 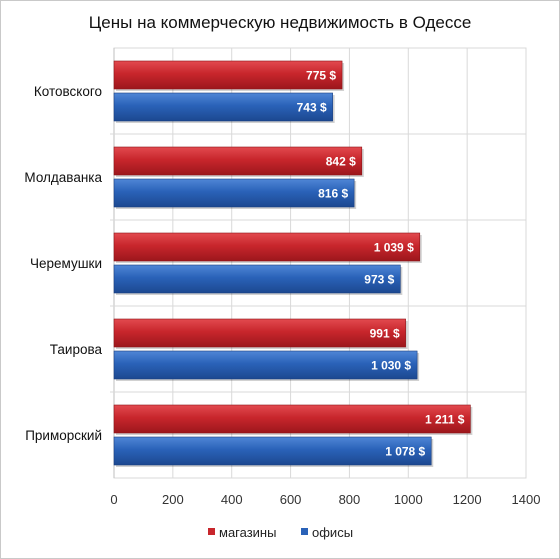 I want to click on x-tick-label: 400, so click(x=232, y=499).